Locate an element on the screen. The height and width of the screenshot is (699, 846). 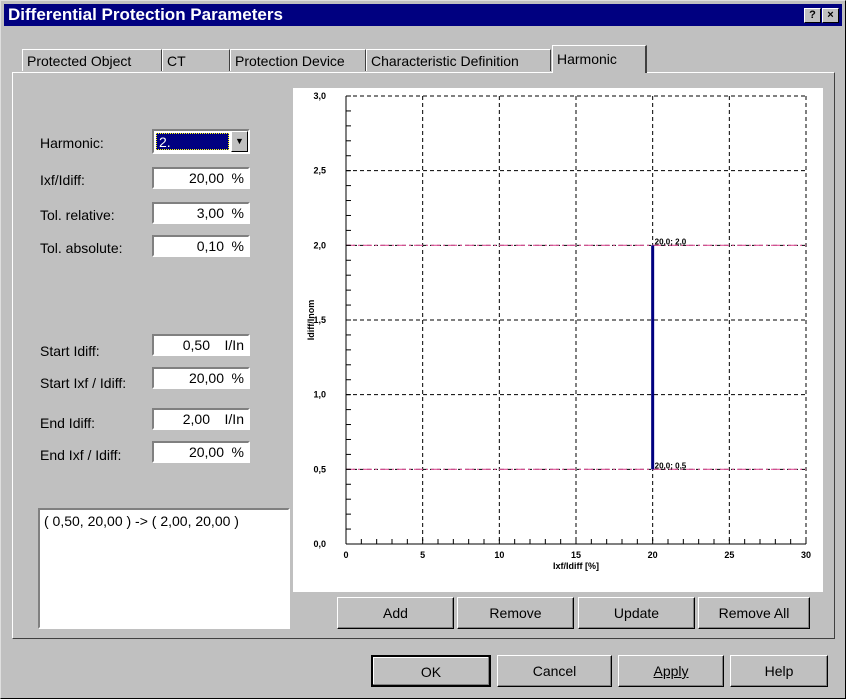
update-button: Update is located at coordinates (636, 613).